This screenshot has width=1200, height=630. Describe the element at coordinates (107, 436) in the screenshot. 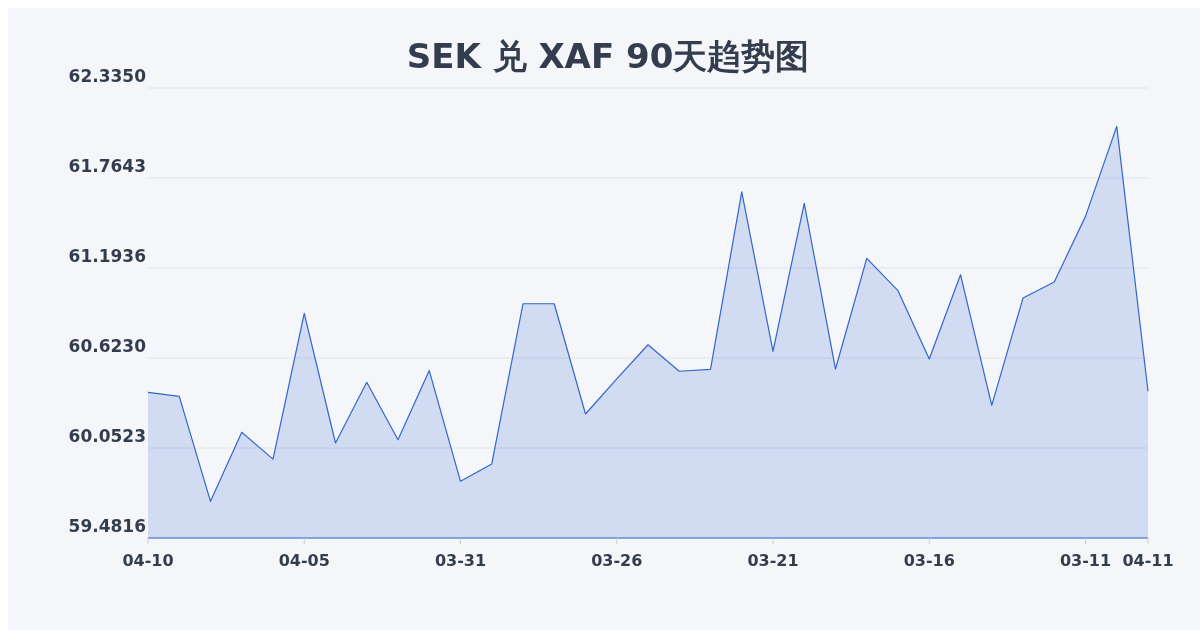

I see `y-tick-label: 60.0523` at that location.